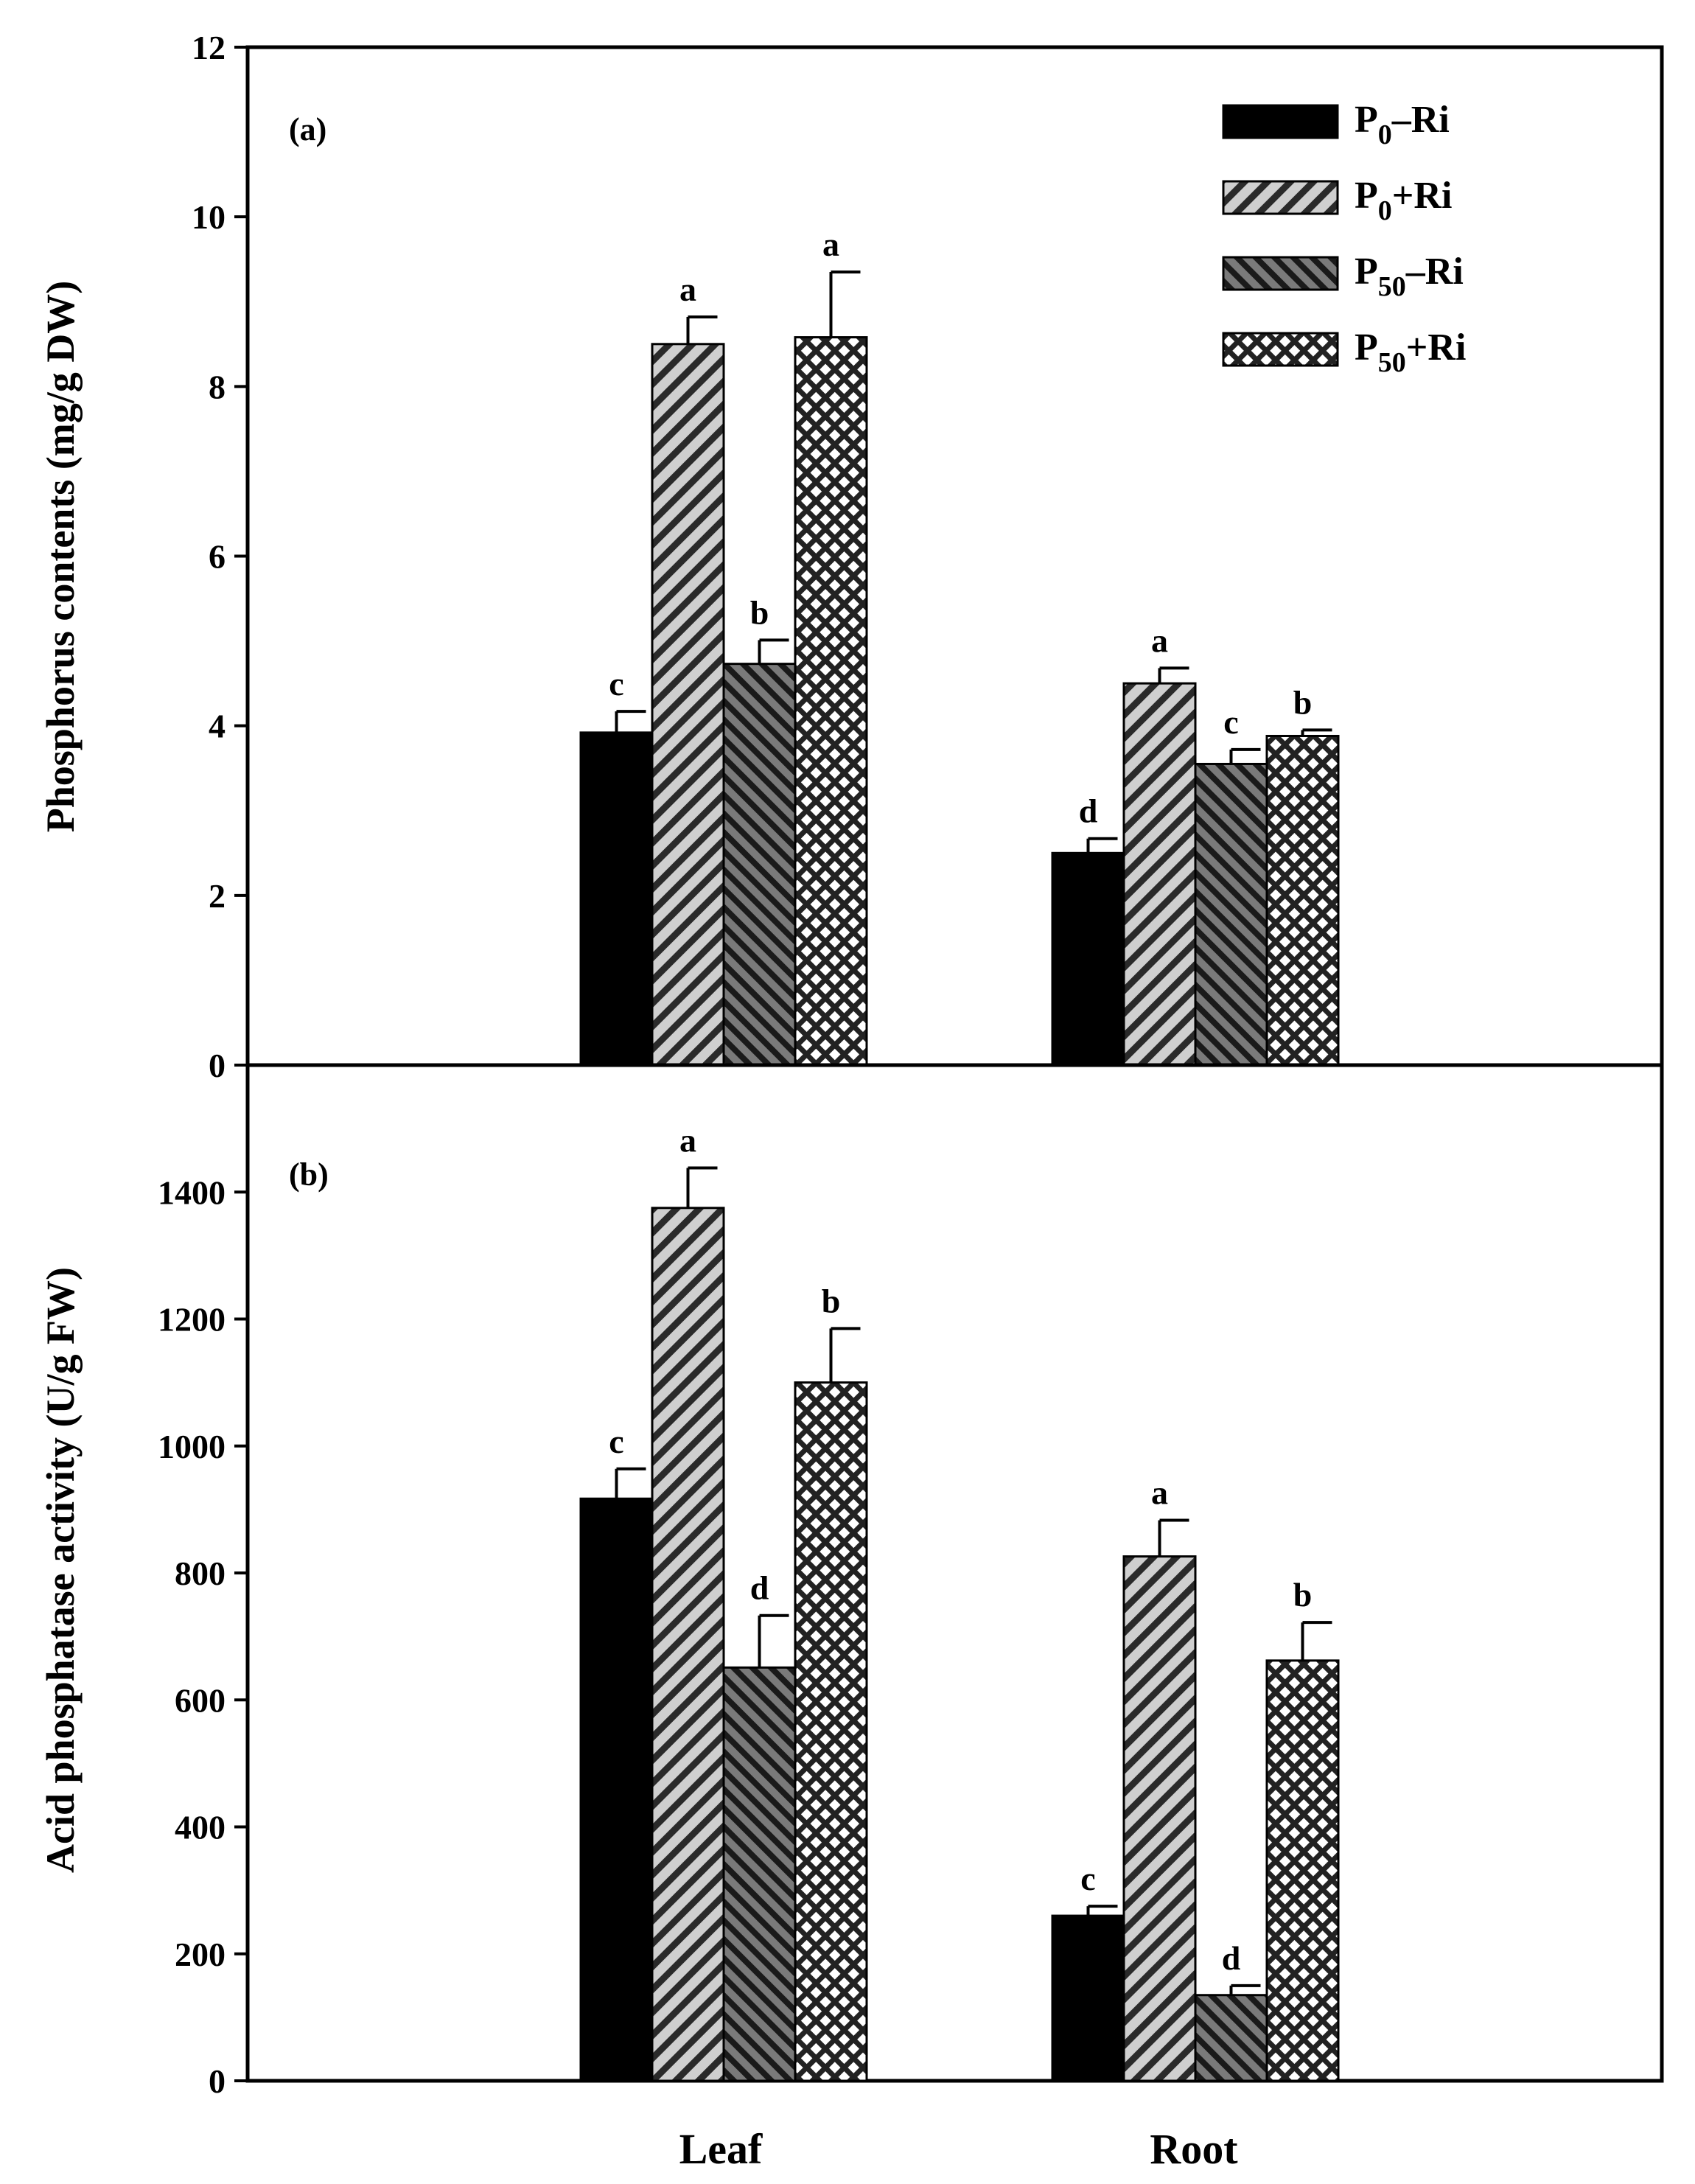  What do you see at coordinates (200, 1827) in the screenshot?
I see `y-tick-label: 400` at bounding box center [200, 1827].